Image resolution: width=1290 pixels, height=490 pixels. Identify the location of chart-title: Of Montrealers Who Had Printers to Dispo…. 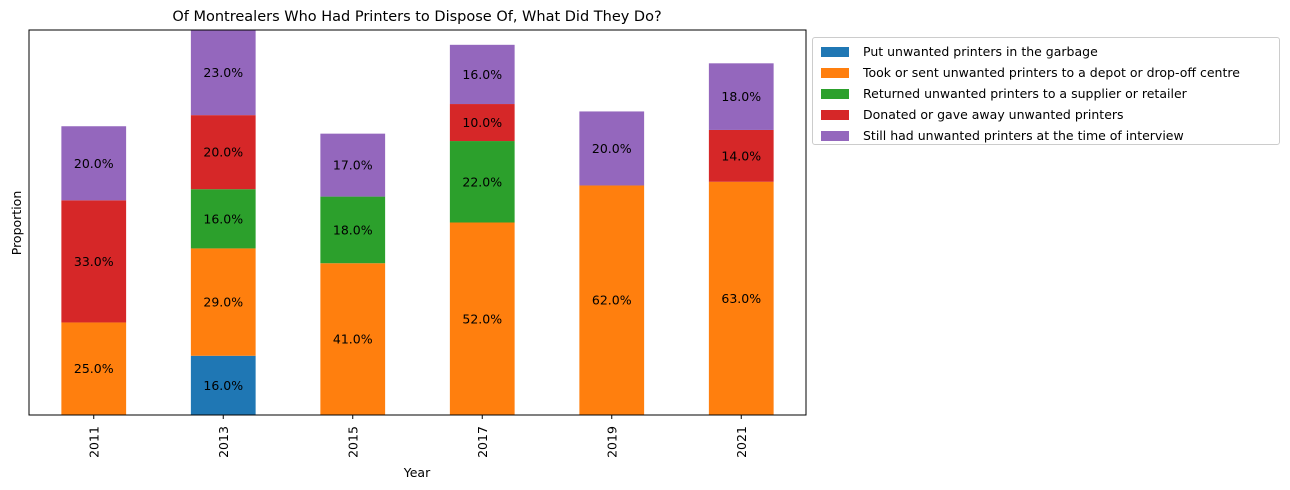
(416, 17).